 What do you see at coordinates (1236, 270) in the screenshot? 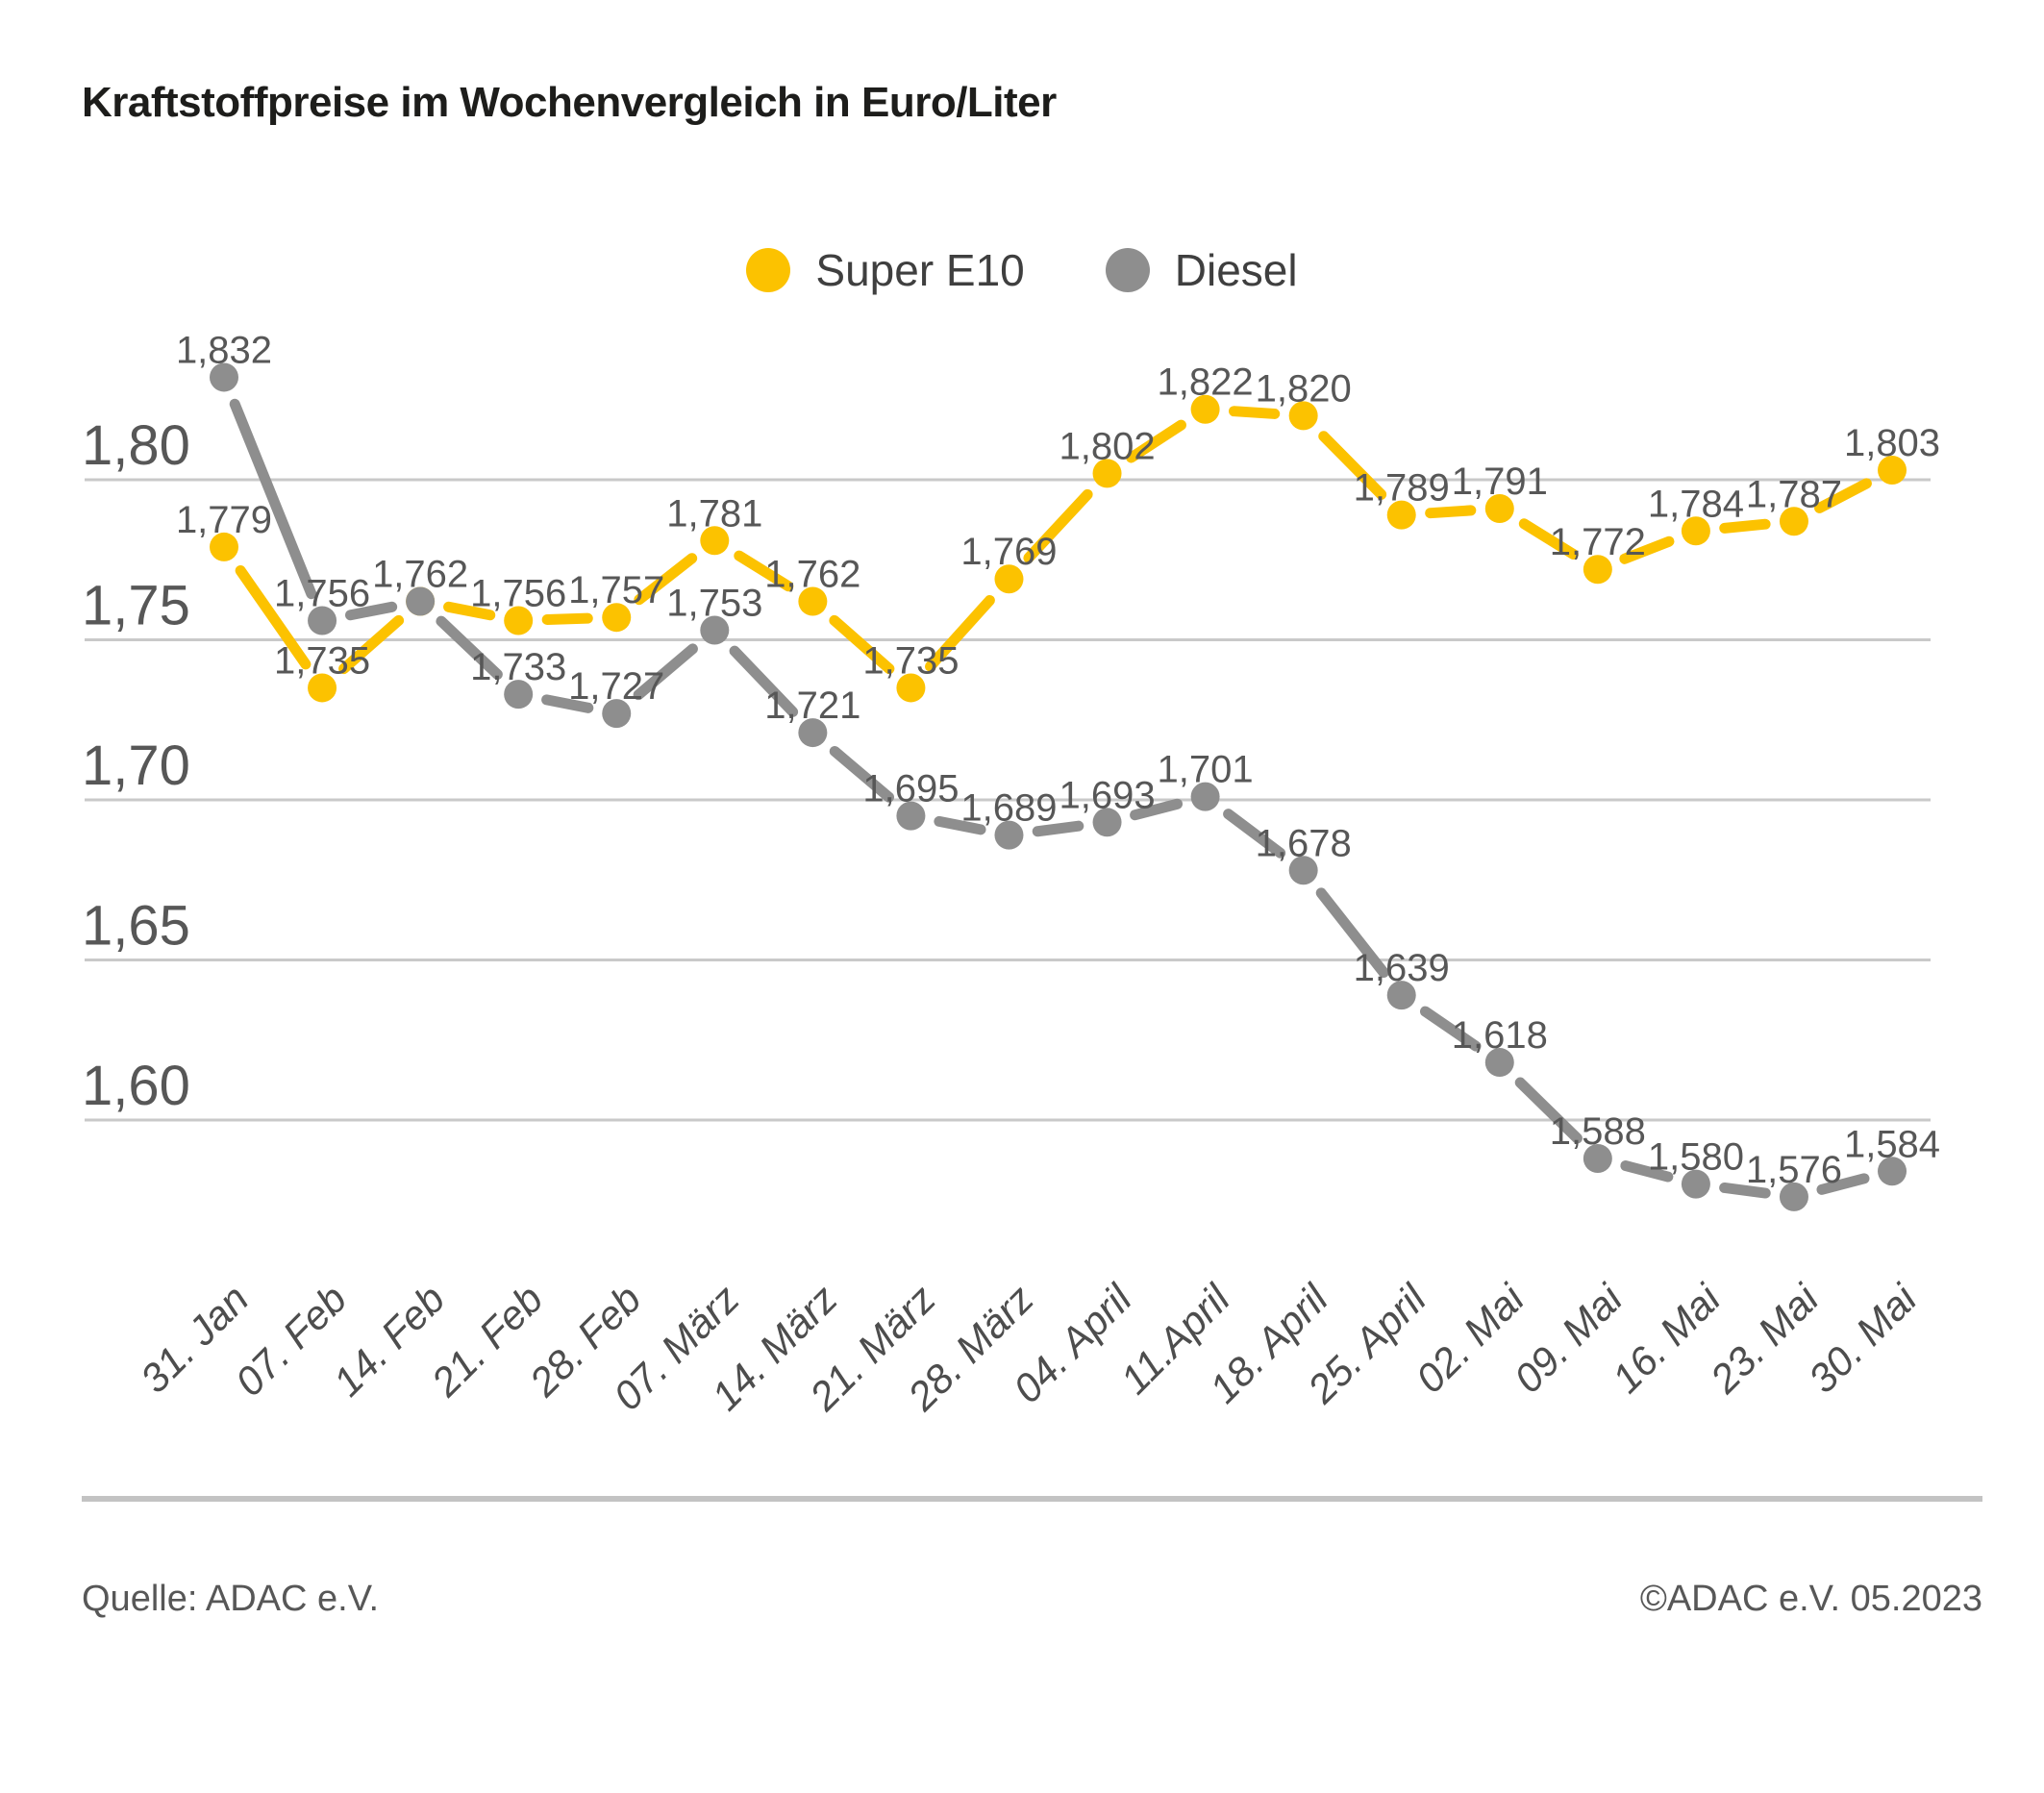
I see `legend-label-diesel: Diesel` at bounding box center [1236, 270].